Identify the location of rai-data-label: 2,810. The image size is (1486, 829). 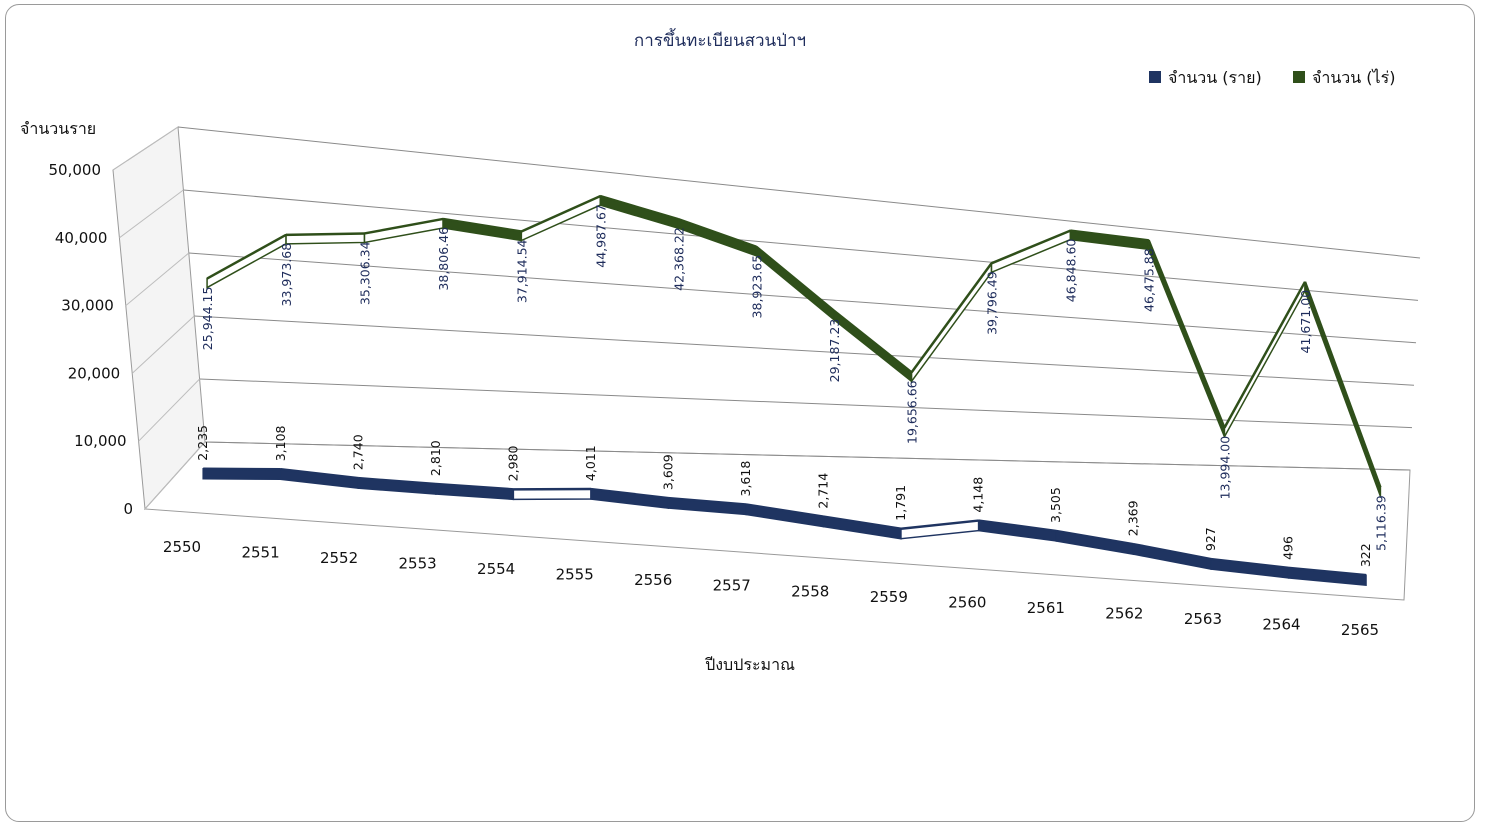
(435, 458).